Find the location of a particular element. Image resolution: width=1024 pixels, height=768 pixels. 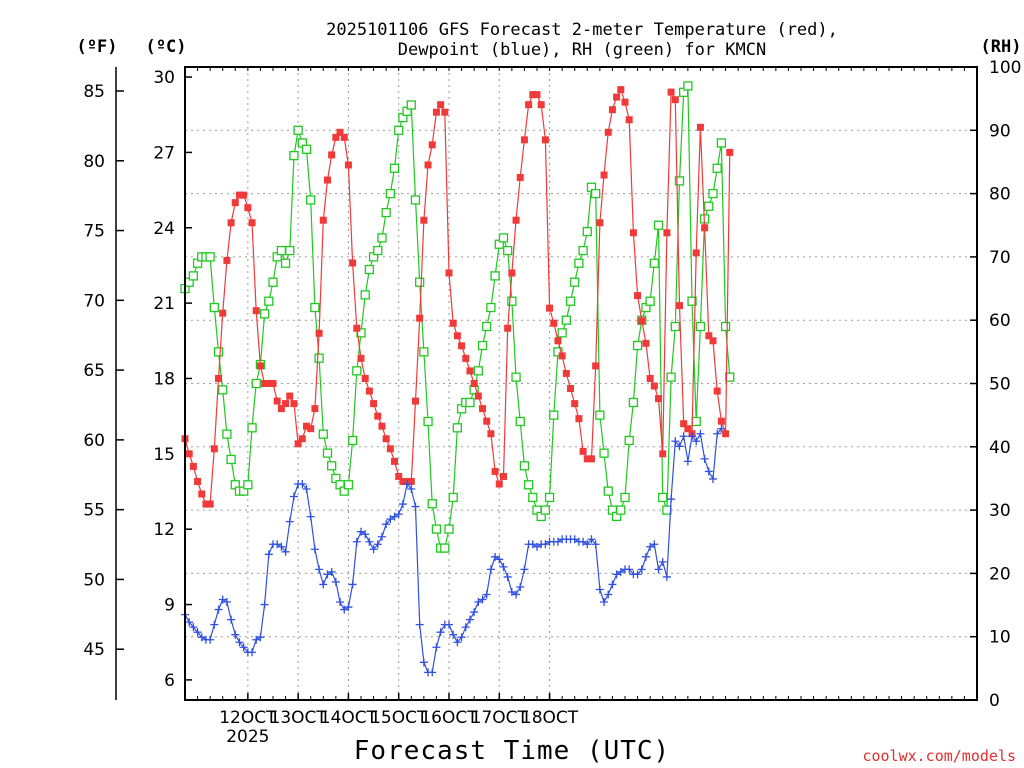

chart-title-line2: Dewpoint (blue), RH (green) for KMCN is located at coordinates (582, 50).